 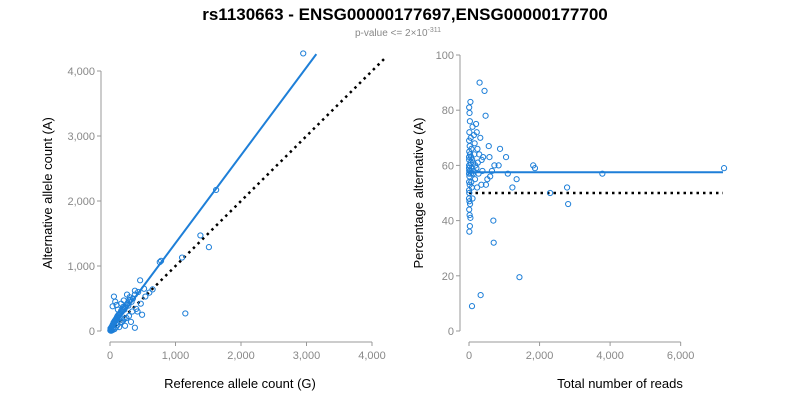 I want to click on left-x-tick-label: 1,000, so click(x=176, y=356).